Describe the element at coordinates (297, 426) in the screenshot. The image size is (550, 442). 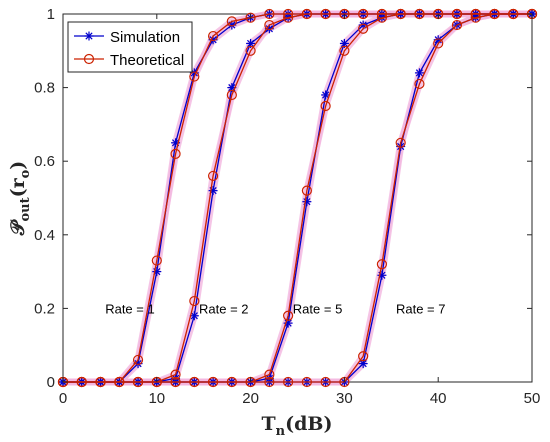
I see `x-axis-label: Tn(dB)` at that location.